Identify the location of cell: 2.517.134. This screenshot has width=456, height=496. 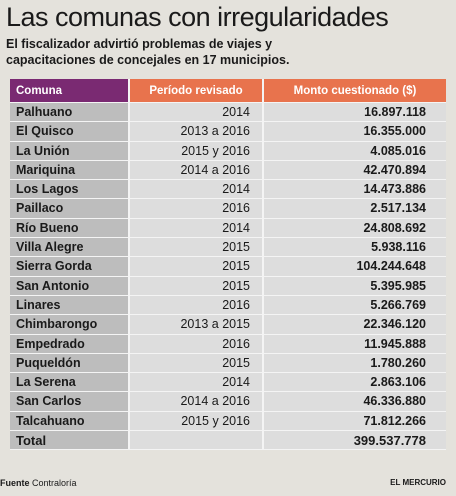
(354, 208).